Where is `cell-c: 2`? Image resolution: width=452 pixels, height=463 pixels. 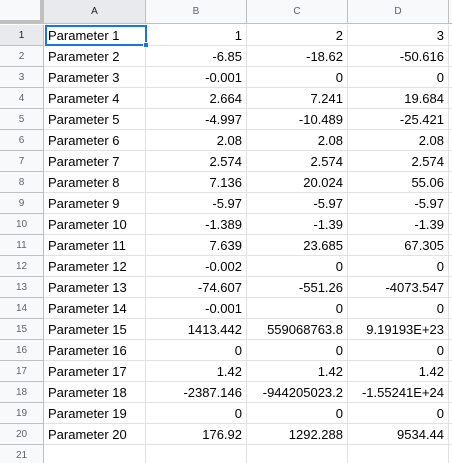 cell-c: 2 is located at coordinates (297, 35).